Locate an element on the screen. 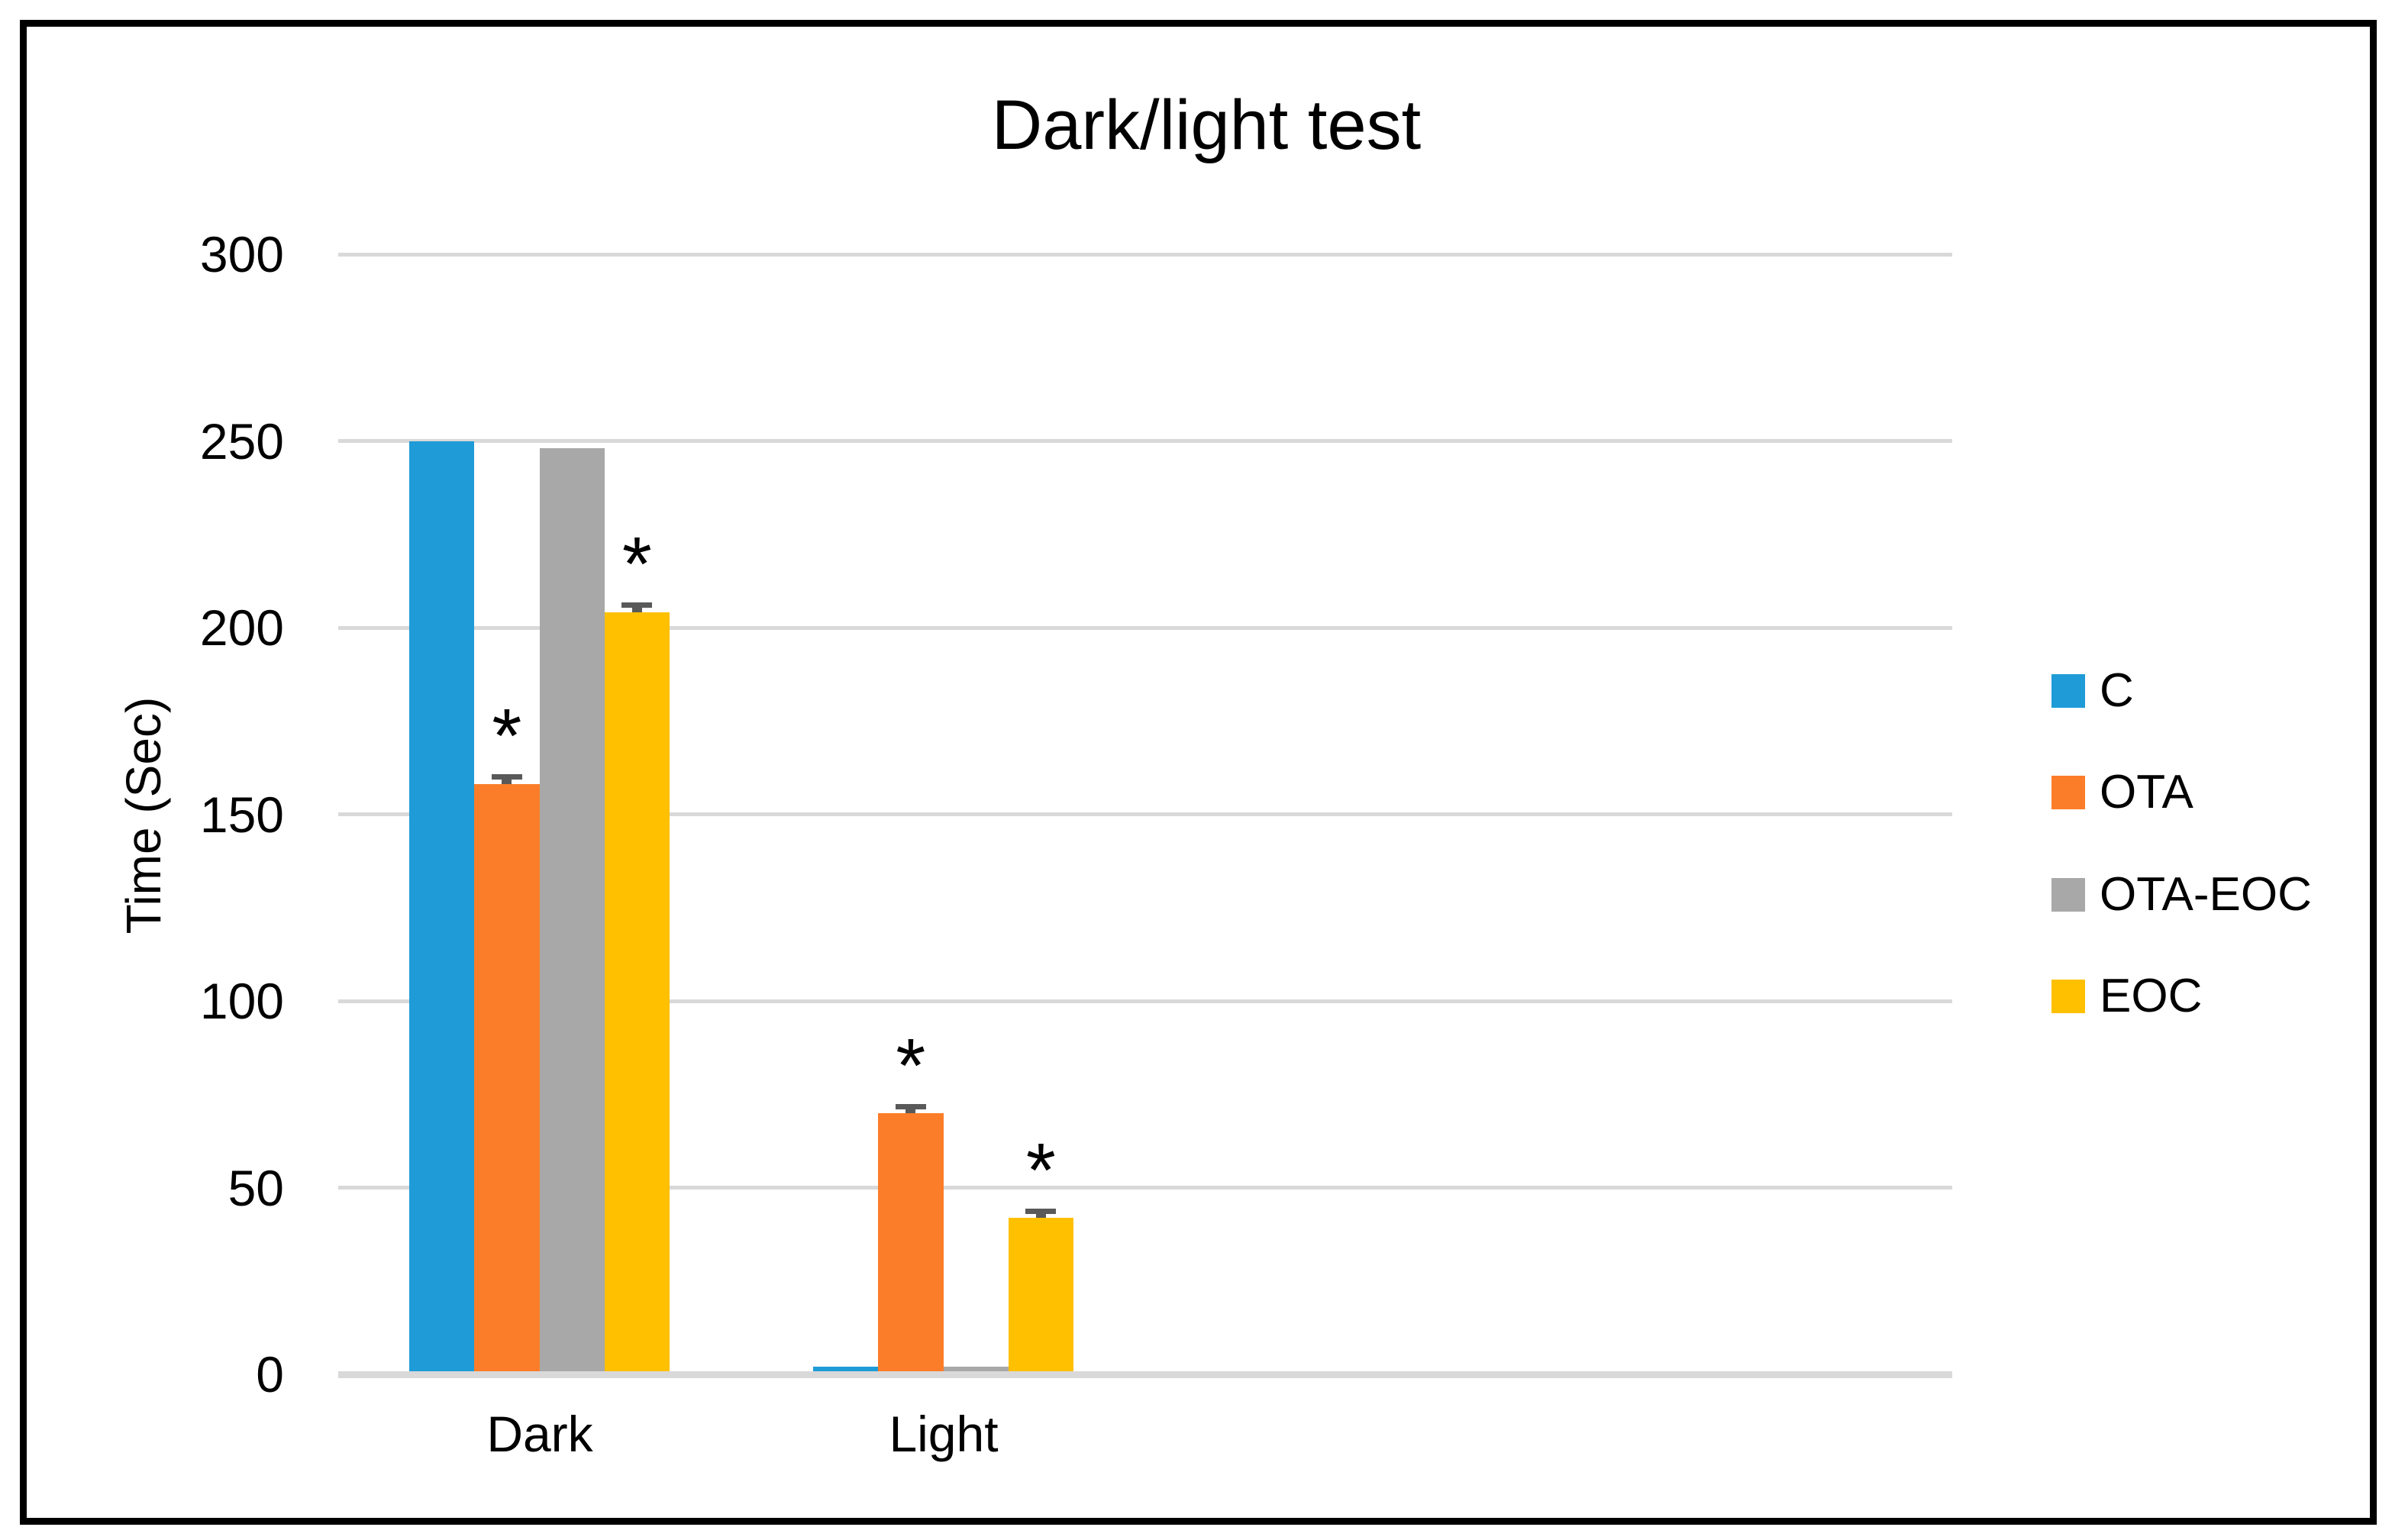 The width and height of the screenshot is (2392, 1540). x-axis-line is located at coordinates (1145, 1374).